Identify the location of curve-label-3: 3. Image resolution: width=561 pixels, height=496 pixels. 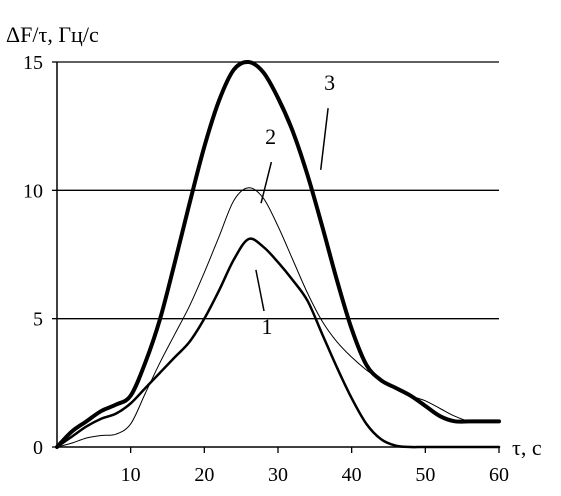
(329, 82).